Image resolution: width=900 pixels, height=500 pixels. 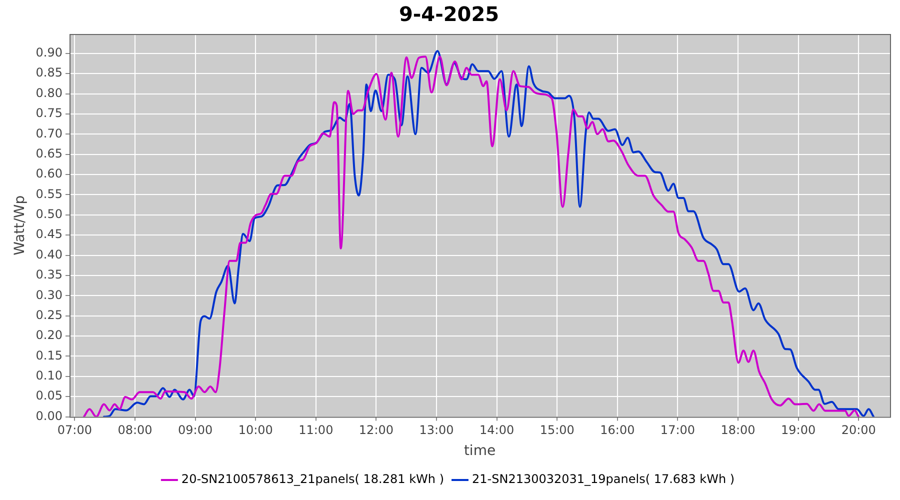 I want to click on x-tick-label: 11:00, so click(x=316, y=430).